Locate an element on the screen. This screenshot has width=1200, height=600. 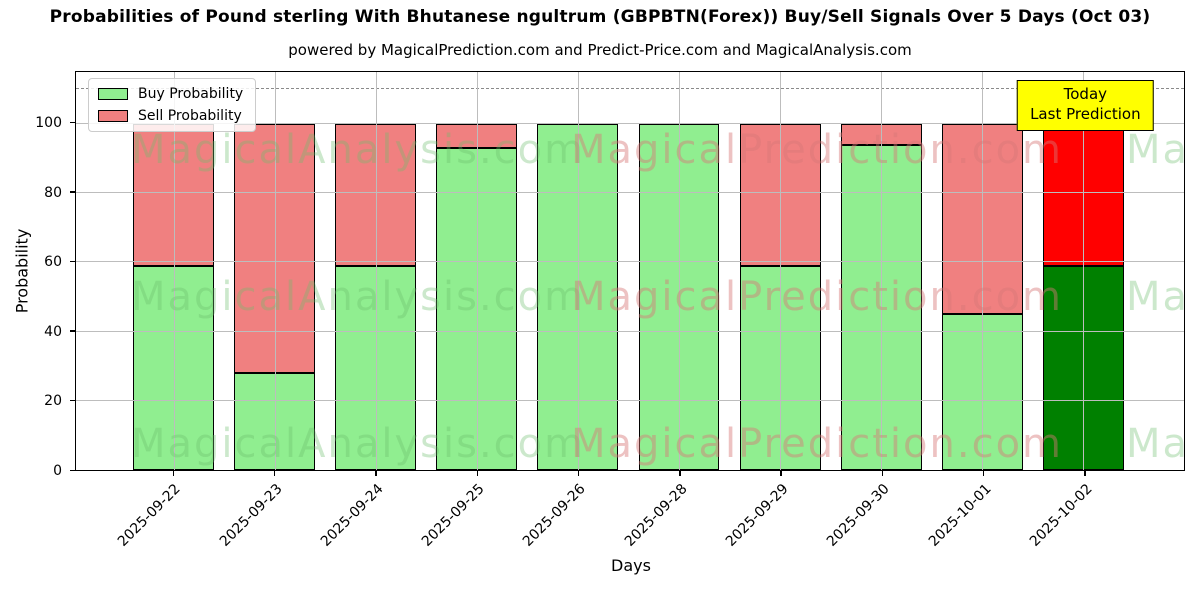
legend-swatch-sell is located at coordinates (113, 116).